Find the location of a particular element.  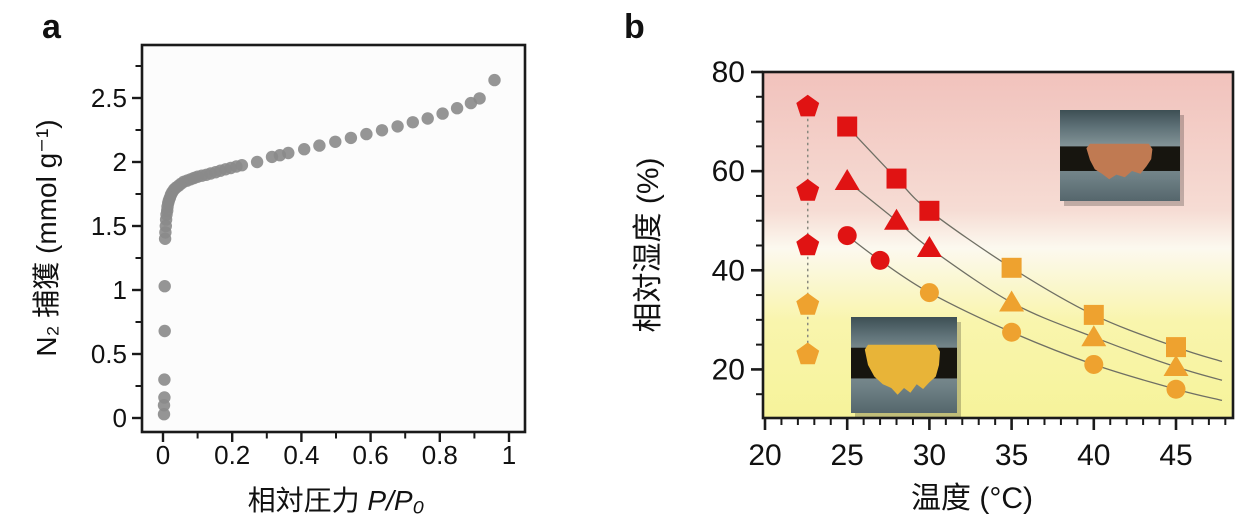

x-axis-tick-label: 0.6 is located at coordinates (371, 455).